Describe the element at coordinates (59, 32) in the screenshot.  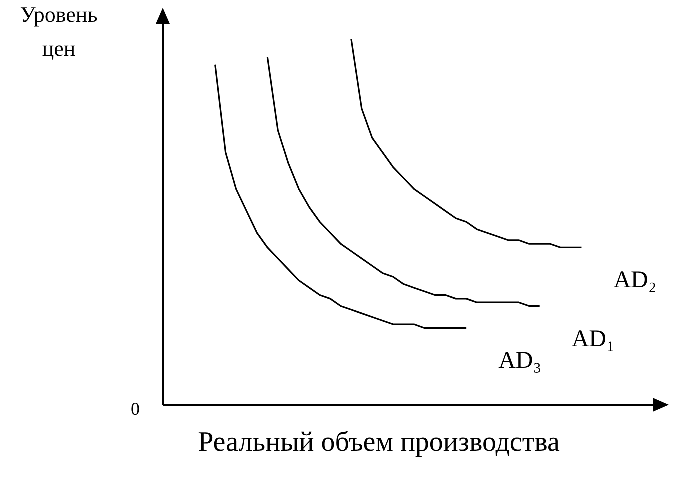
I see `y-axis-title: Уровень цен` at that location.